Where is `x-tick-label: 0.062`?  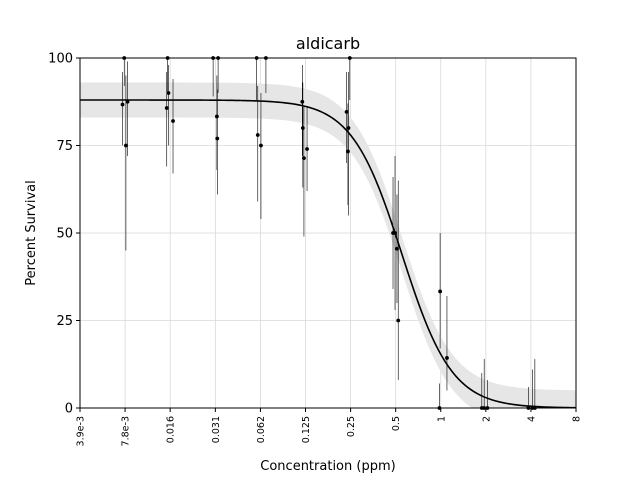
x-tick-label: 0.062 is located at coordinates (261, 429).